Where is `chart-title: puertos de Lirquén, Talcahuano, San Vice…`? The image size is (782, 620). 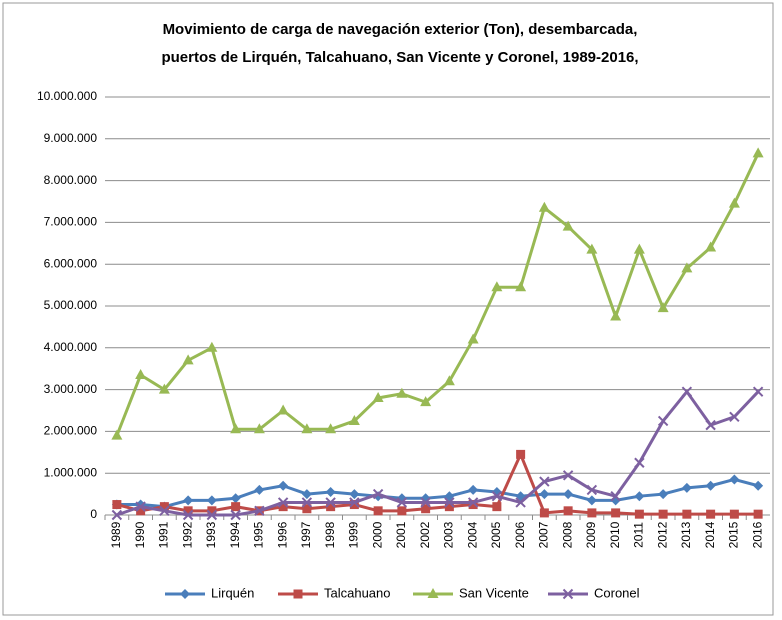 chart-title: puertos de Lirquén, Talcahuano, San Vice… is located at coordinates (399, 57).